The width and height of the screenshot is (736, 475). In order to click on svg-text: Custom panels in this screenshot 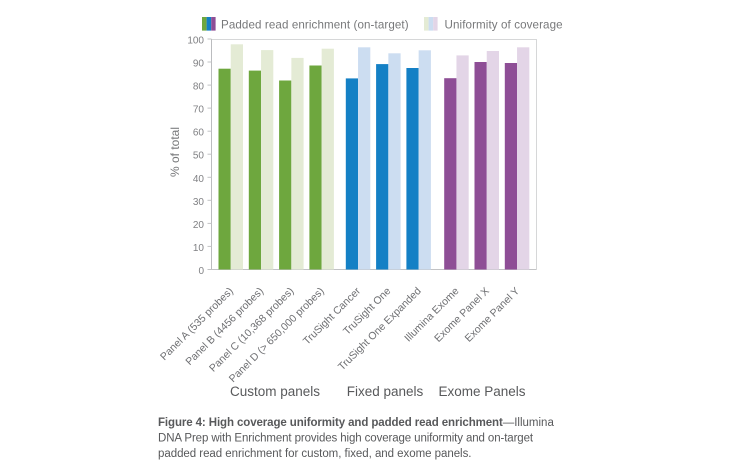, I will do `click(275, 391)`.